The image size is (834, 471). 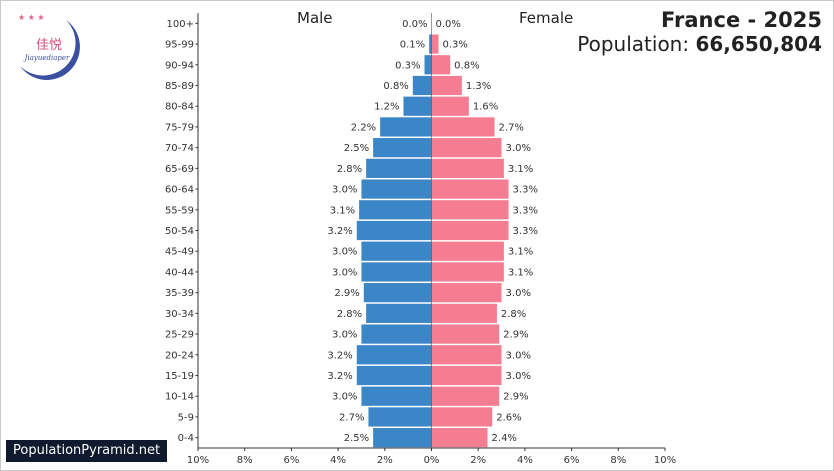 What do you see at coordinates (386, 107) in the screenshot?
I see `male-value-label: 1.2%` at bounding box center [386, 107].